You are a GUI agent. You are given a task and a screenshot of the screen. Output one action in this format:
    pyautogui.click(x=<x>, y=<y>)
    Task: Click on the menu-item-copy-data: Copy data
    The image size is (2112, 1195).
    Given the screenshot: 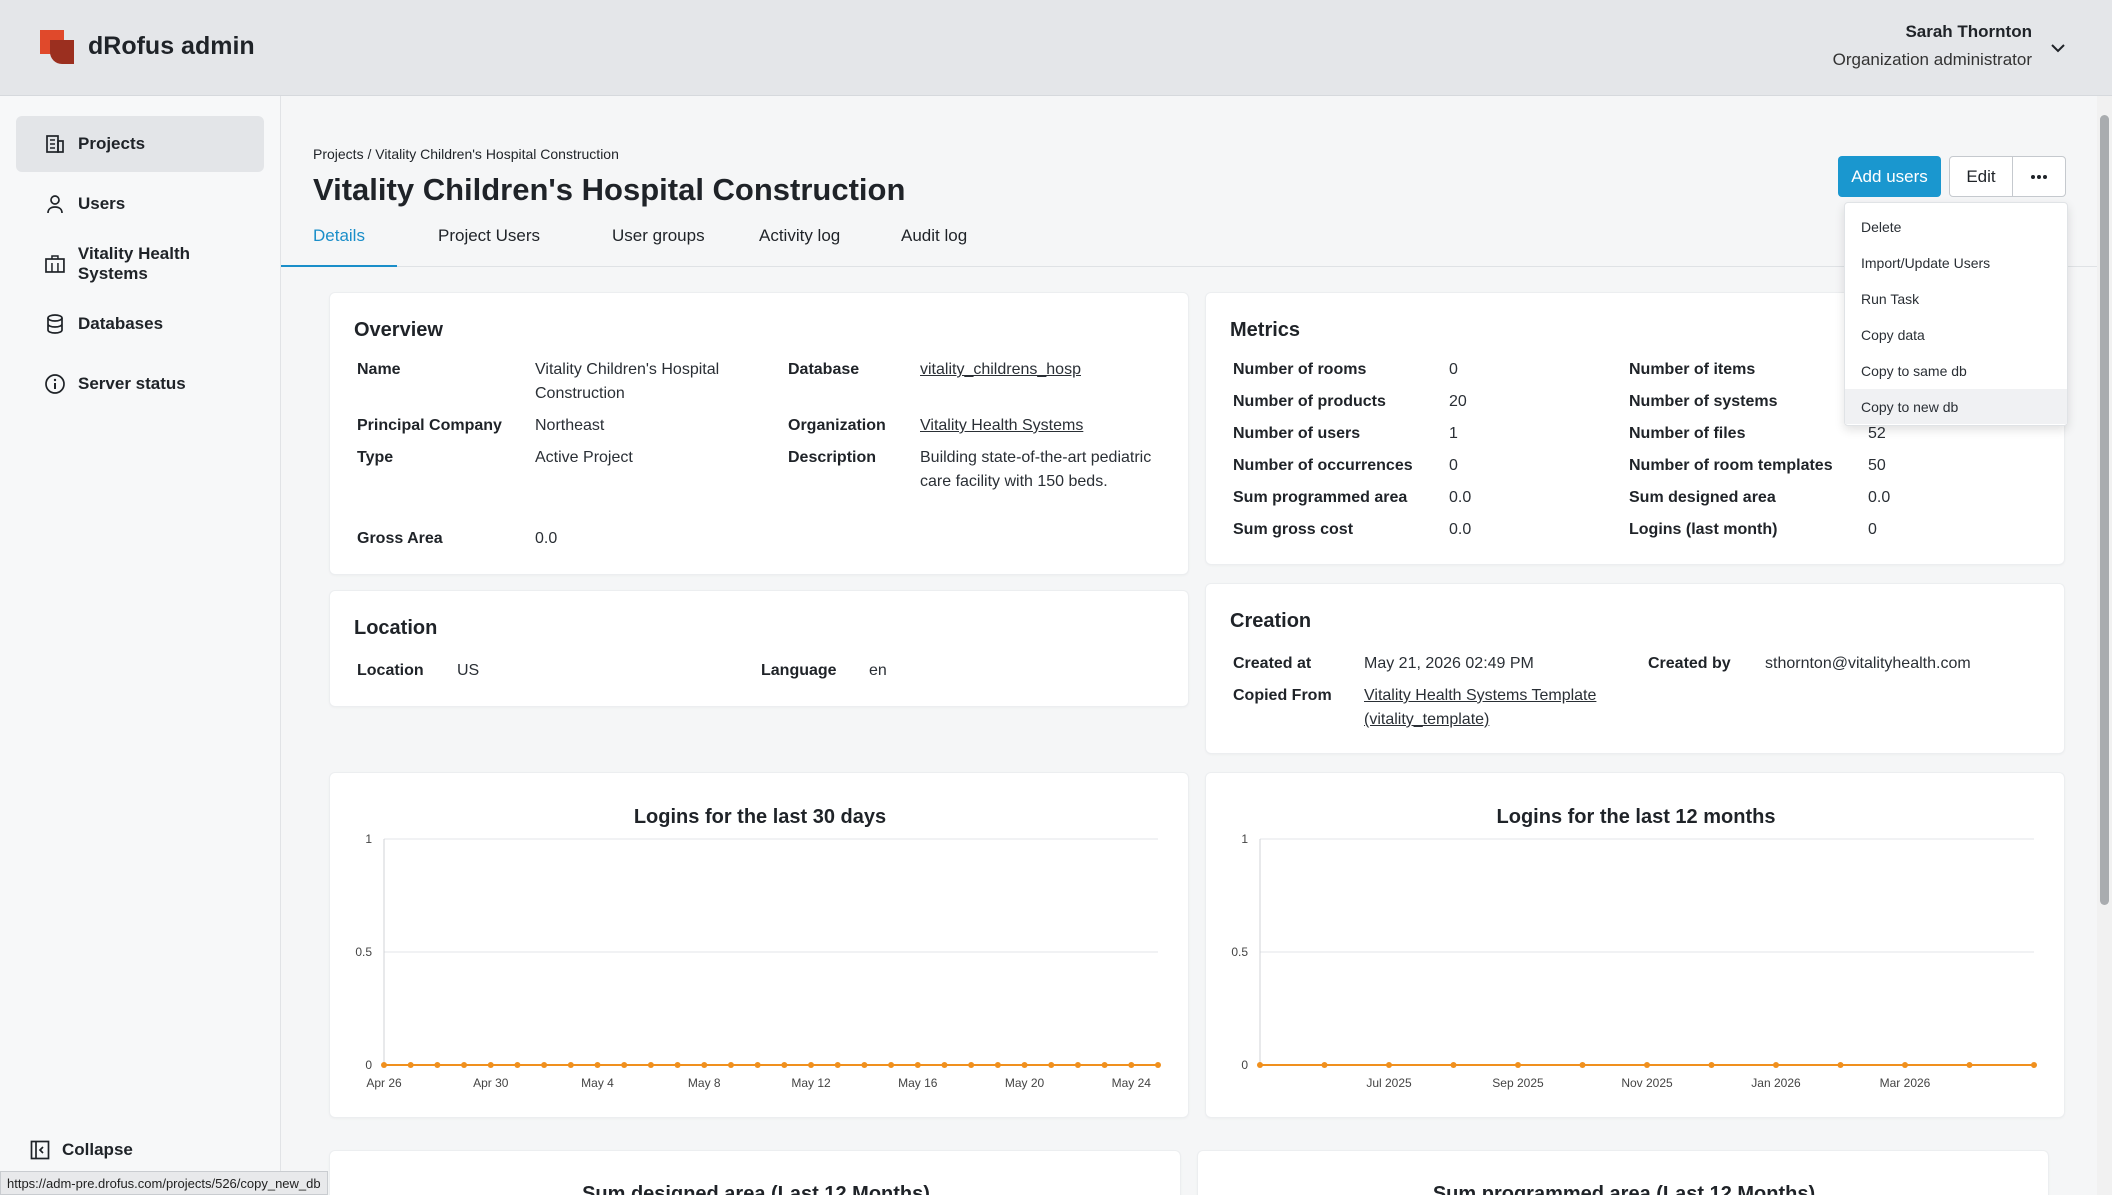 What is the action you would take?
    pyautogui.click(x=1893, y=334)
    